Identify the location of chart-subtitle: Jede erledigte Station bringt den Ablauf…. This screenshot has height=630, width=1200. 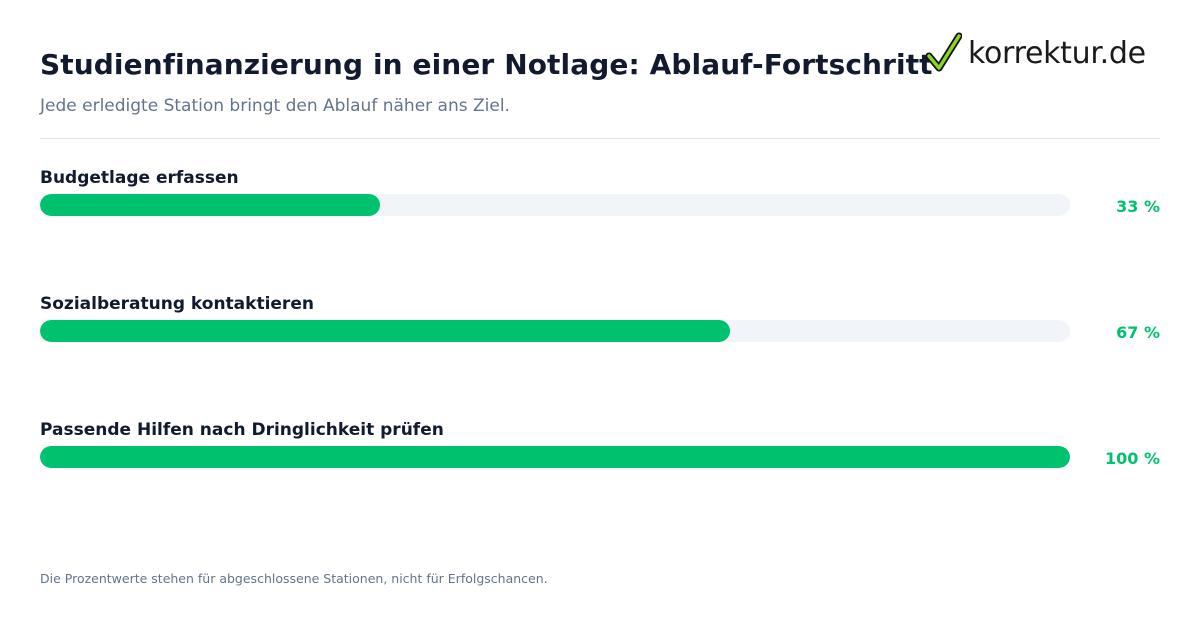
(275, 106).